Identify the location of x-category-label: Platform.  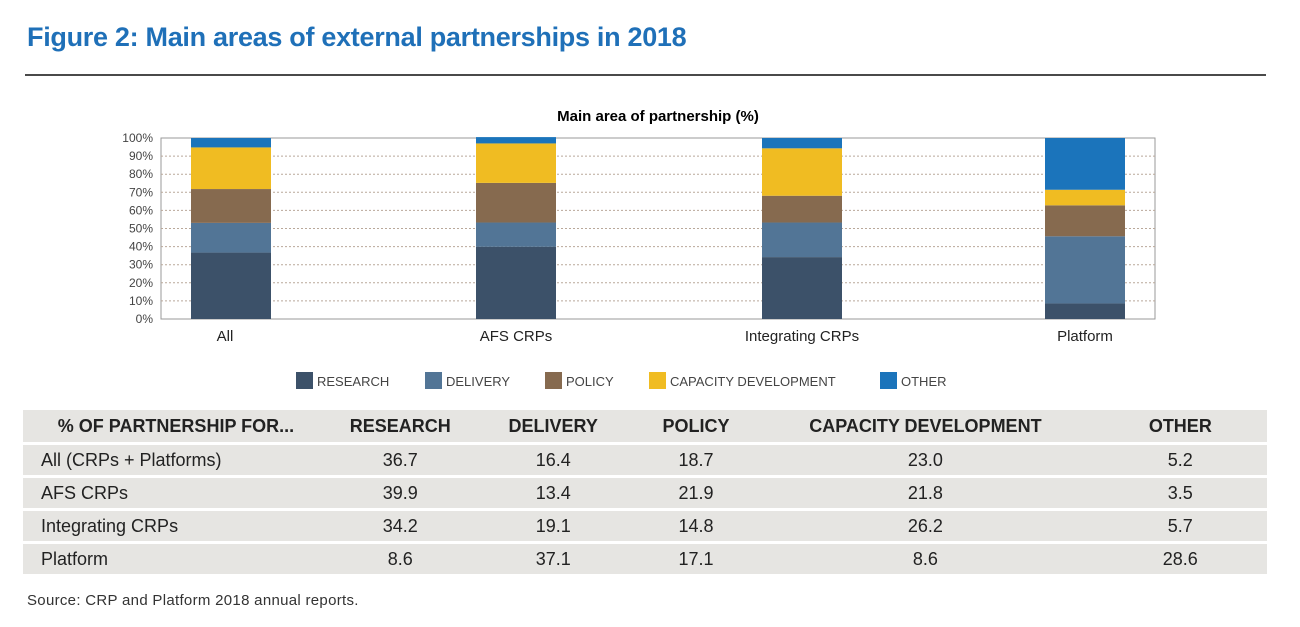
(1085, 336).